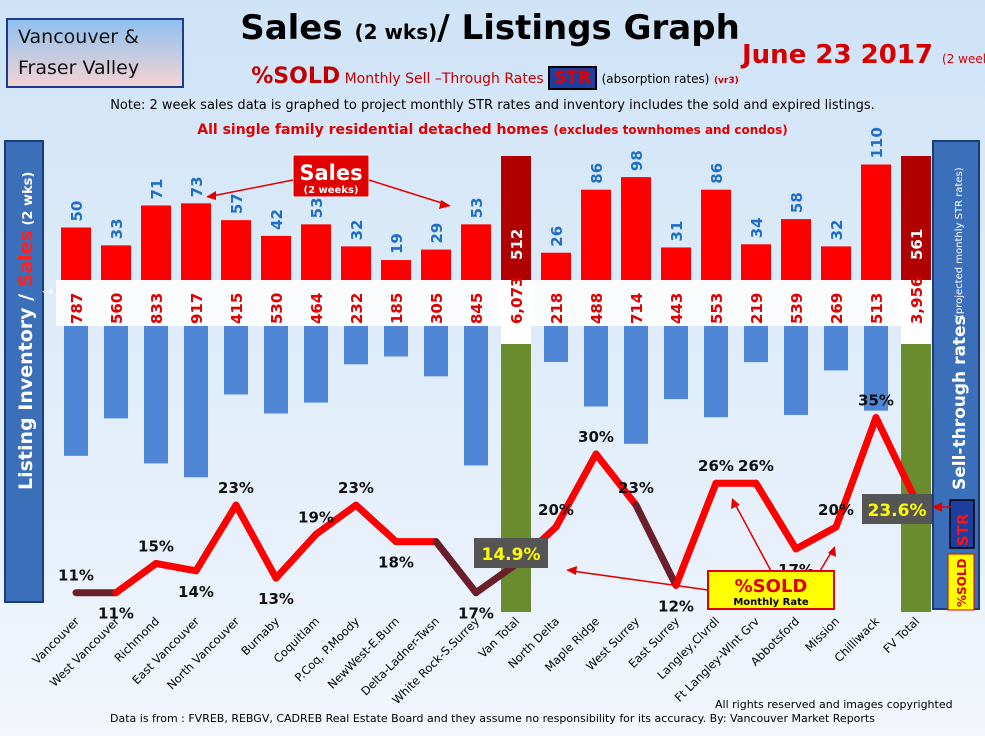  I want to click on right-axis-label: Sell-through rates, so click(960, 402).